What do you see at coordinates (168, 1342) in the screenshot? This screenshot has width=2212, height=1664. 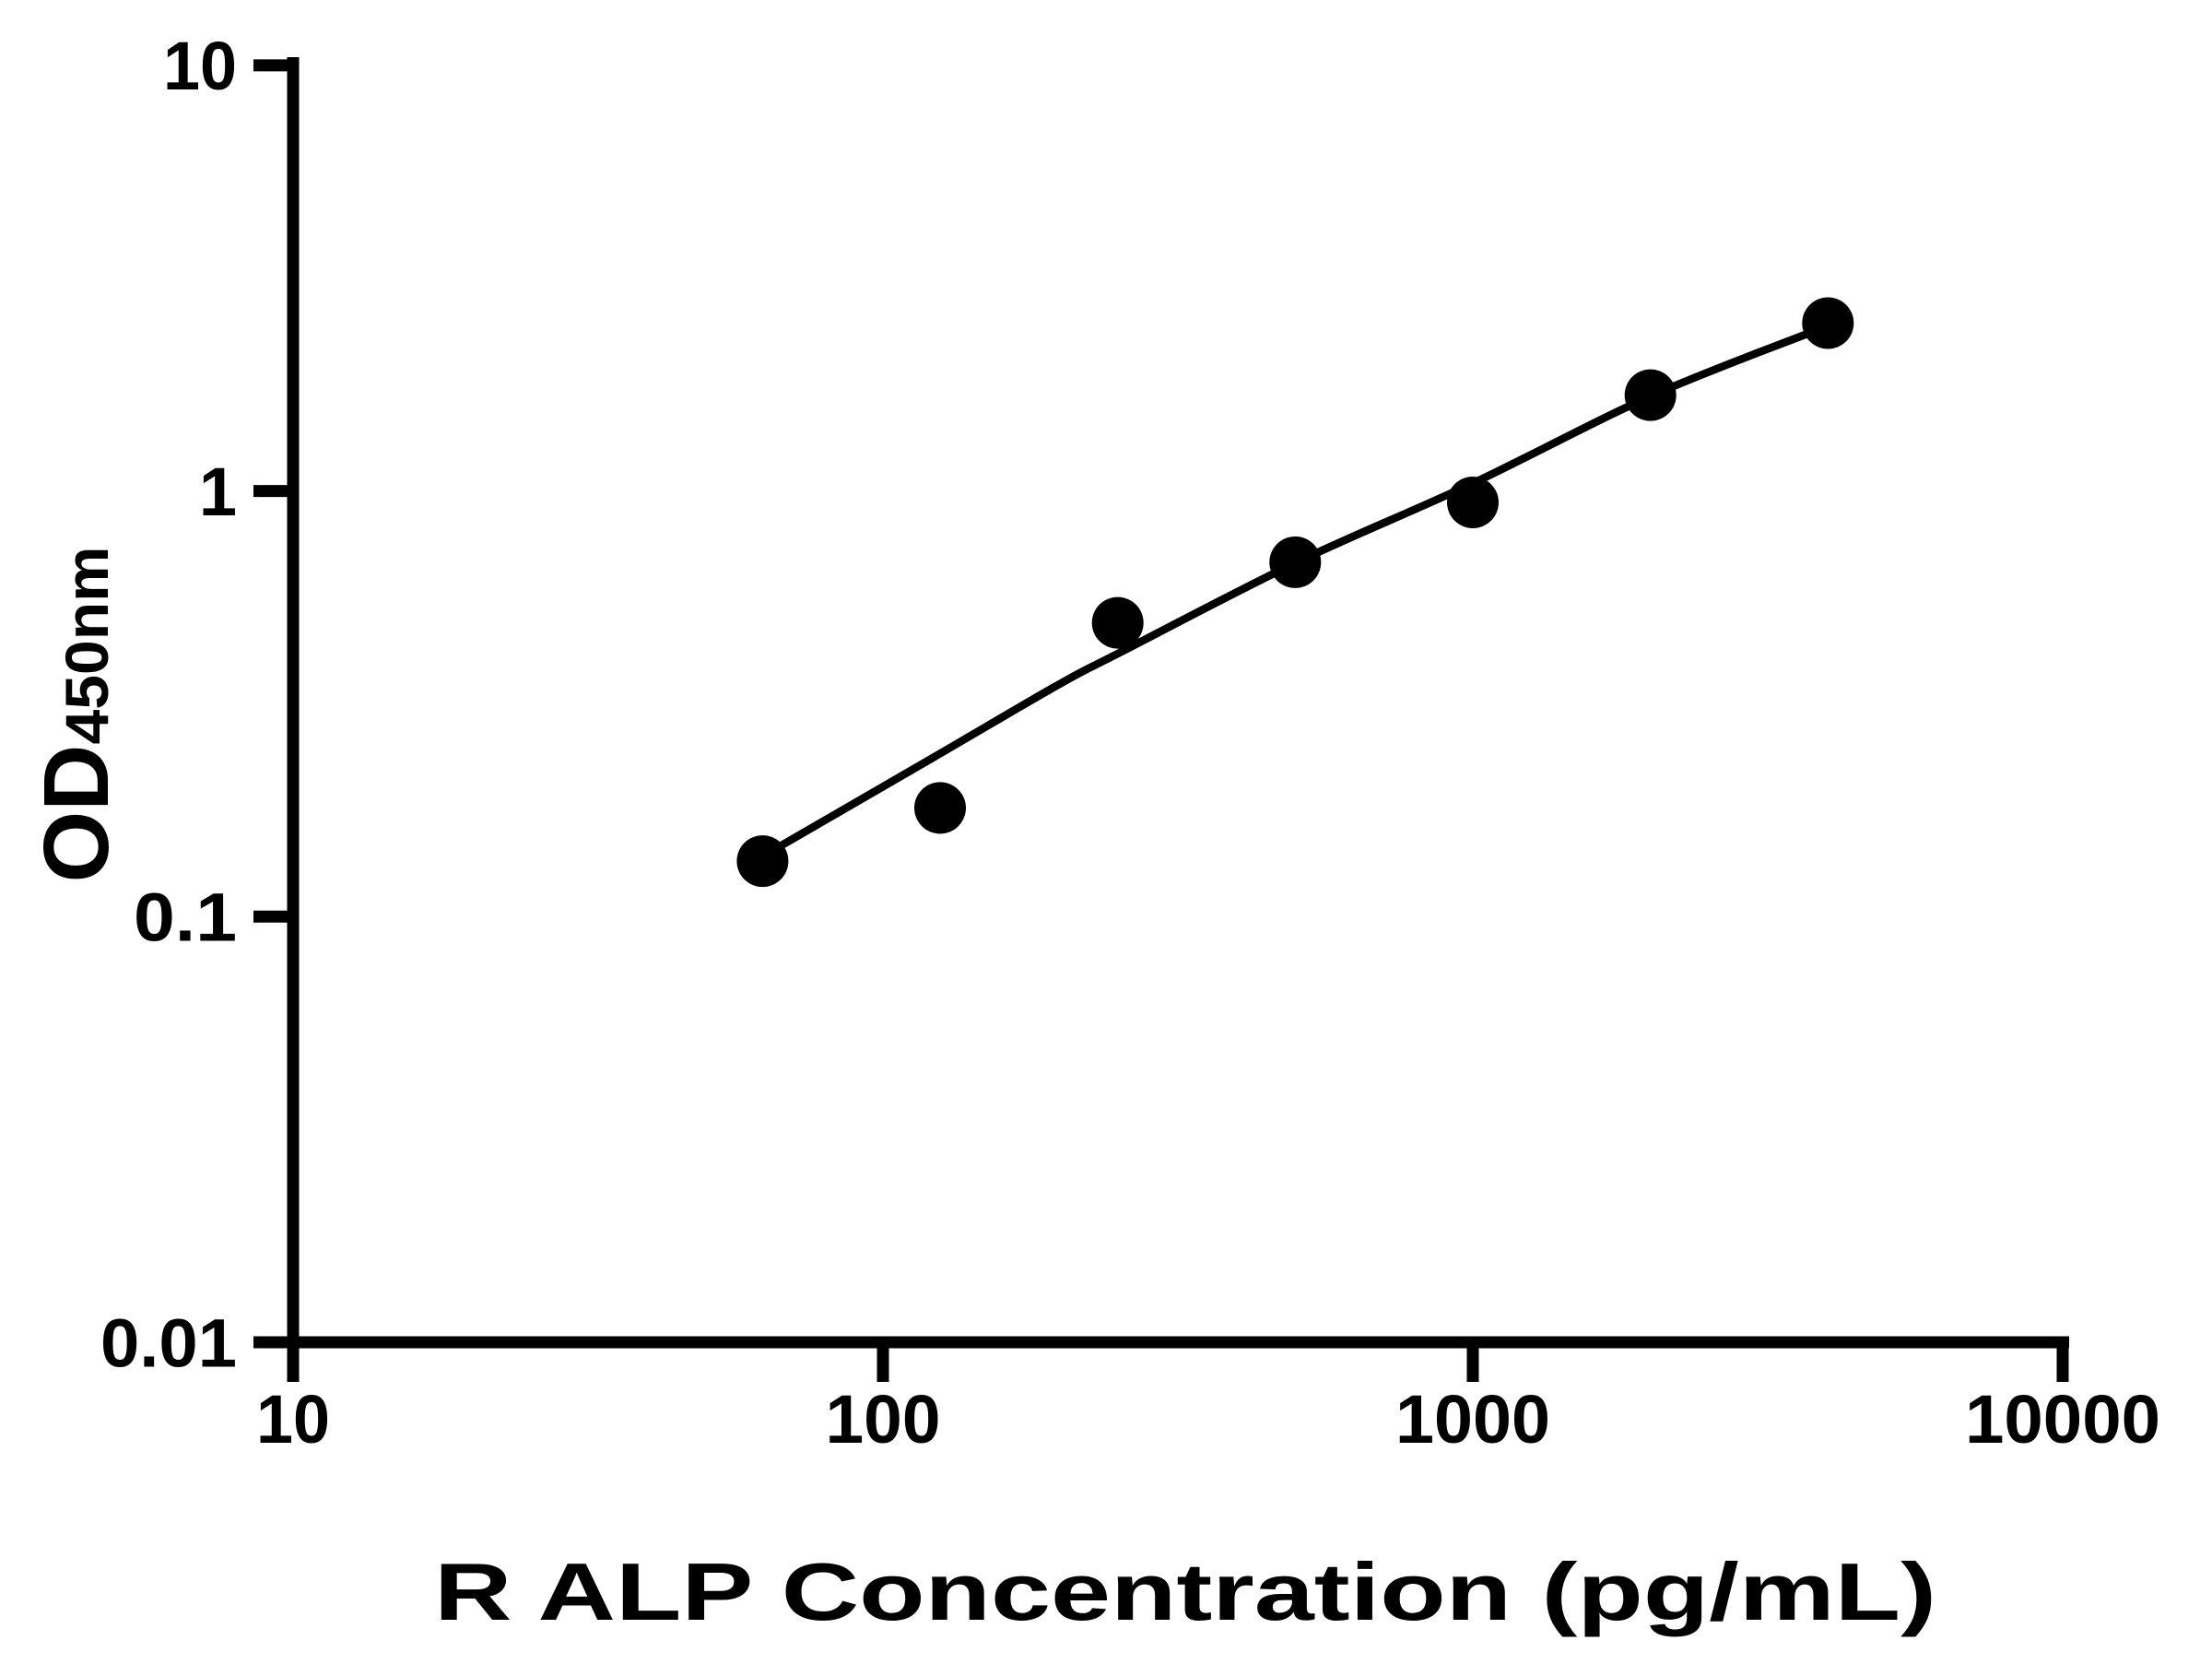 I see `y-tick-label-0.01: 0.01` at bounding box center [168, 1342].